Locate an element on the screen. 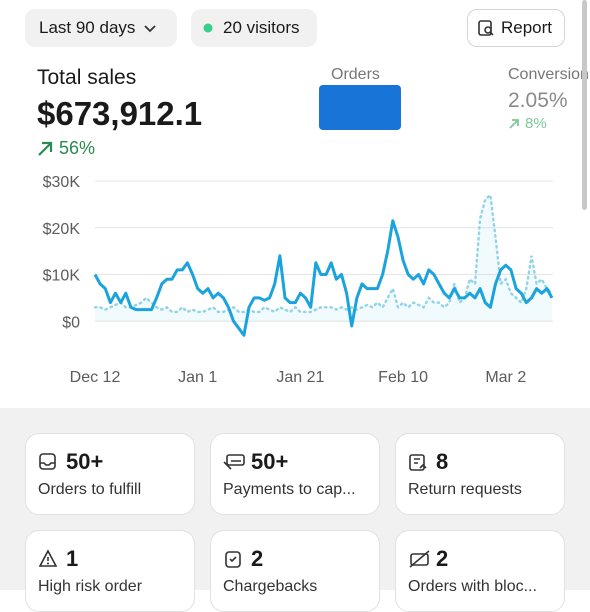  range-filter: Last 90 days is located at coordinates (101, 28).